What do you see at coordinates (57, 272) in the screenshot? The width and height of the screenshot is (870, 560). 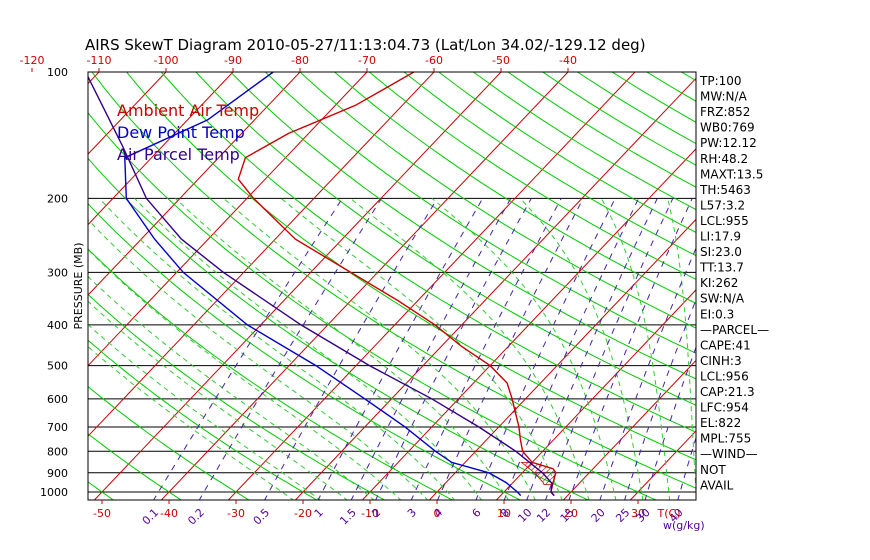 I see `y-tick-label: 300` at bounding box center [57, 272].